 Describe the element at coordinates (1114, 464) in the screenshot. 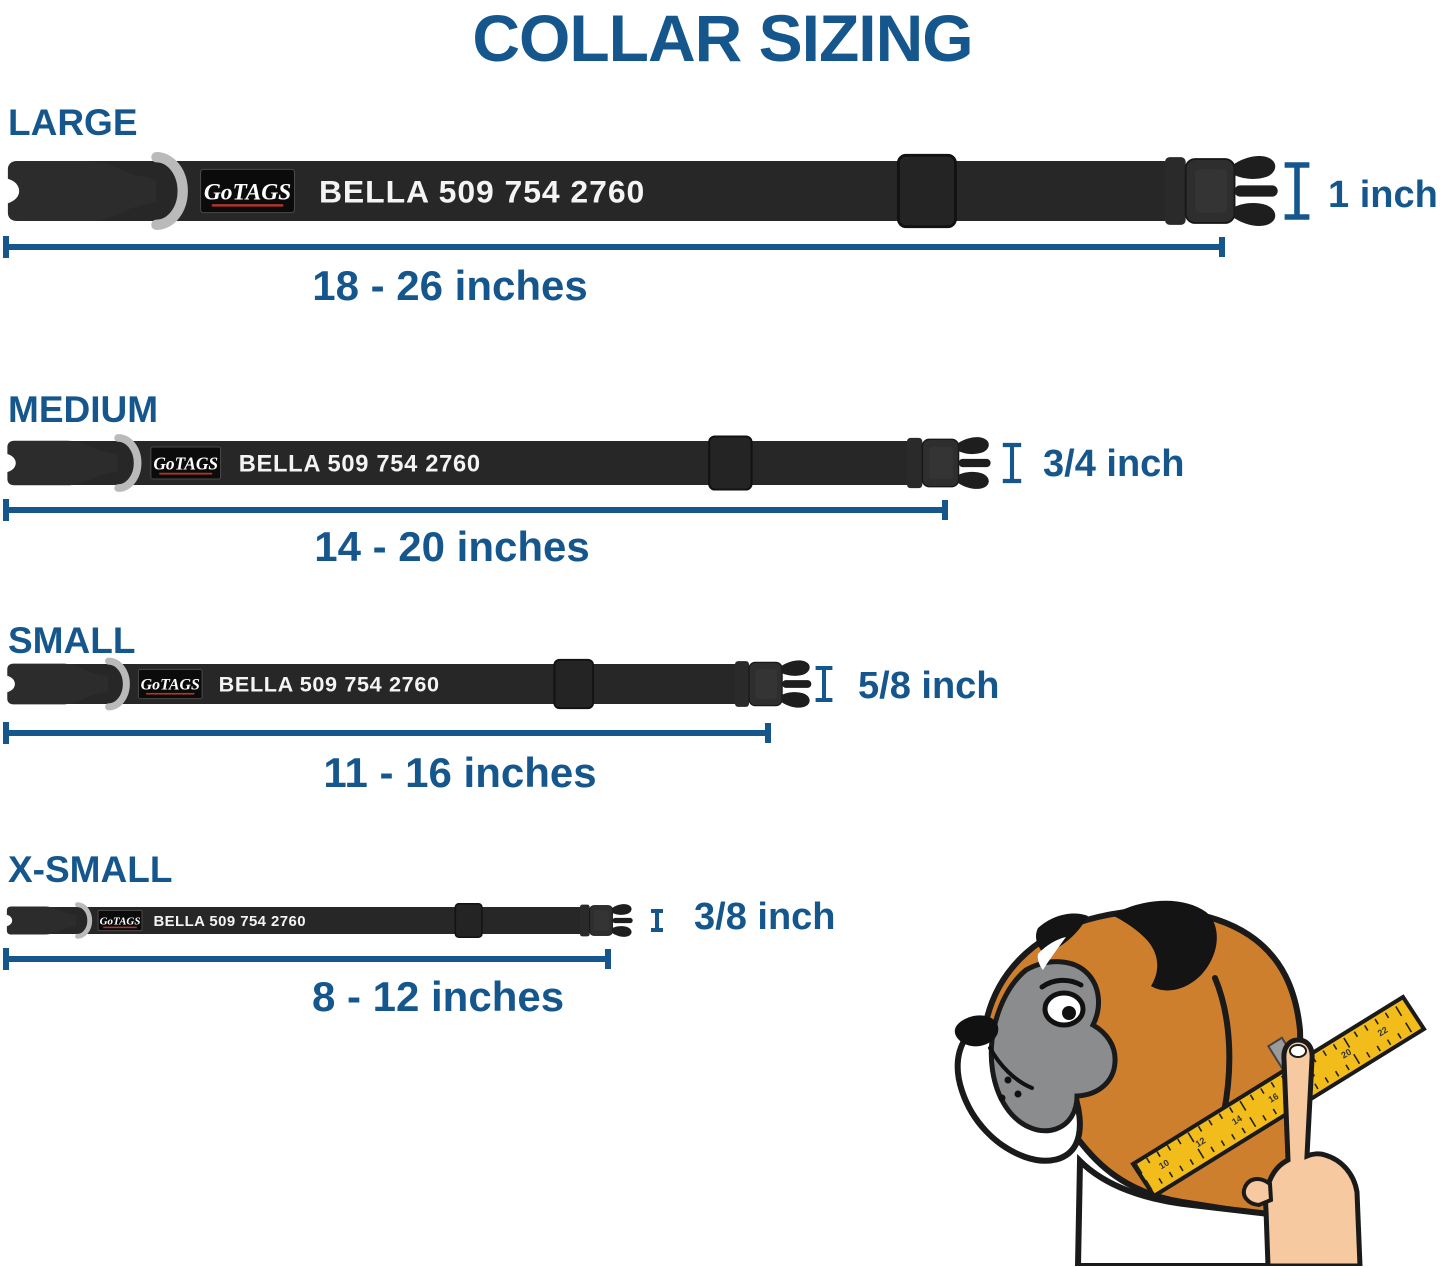

I see `width-label-medium: 3/4 inch` at that location.